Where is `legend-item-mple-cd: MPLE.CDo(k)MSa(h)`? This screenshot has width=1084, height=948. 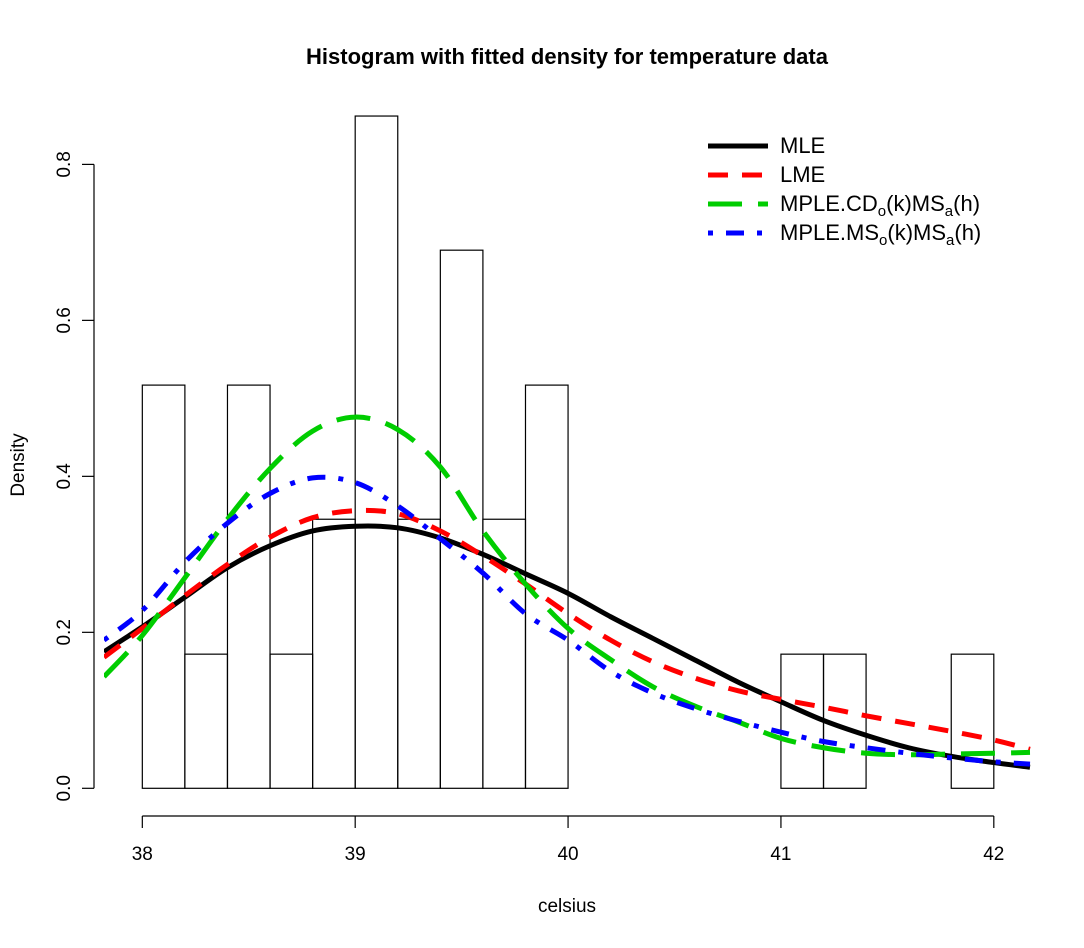 legend-item-mple-cd: MPLE.CDo(k)MSa(h) is located at coordinates (844, 205).